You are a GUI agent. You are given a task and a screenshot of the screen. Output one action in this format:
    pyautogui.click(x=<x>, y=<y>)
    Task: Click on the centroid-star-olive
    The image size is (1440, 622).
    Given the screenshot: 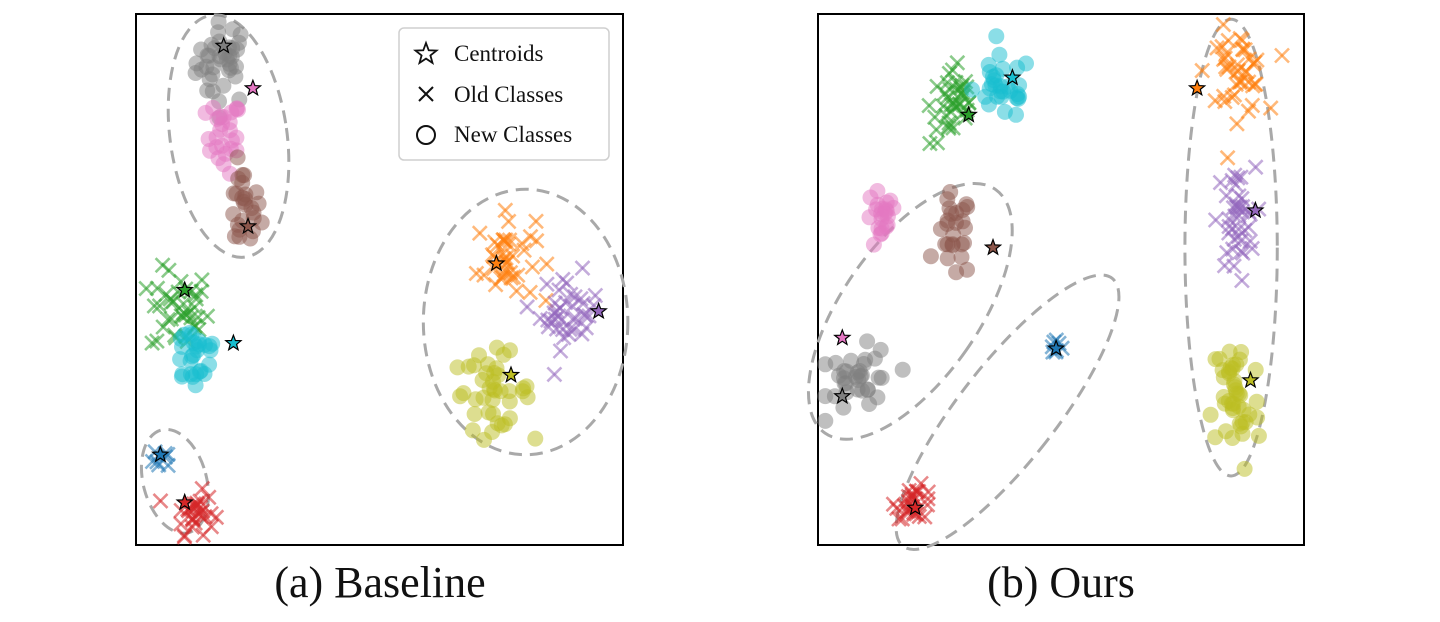 What is the action you would take?
    pyautogui.click(x=1250, y=379)
    